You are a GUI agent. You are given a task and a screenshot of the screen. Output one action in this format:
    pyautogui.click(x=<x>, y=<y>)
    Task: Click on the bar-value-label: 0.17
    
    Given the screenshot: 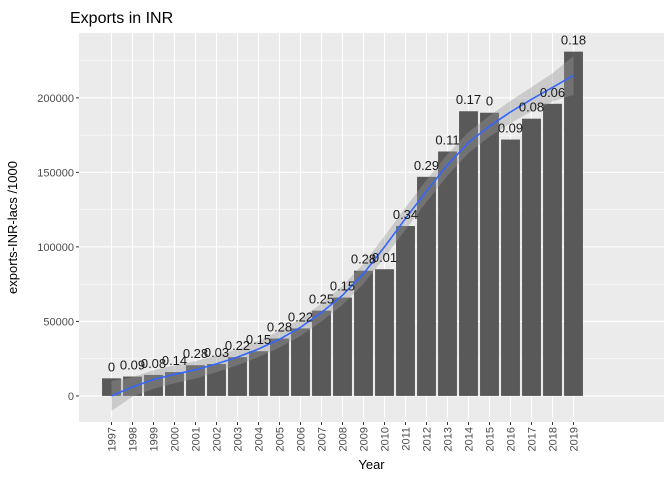 What is the action you would take?
    pyautogui.click(x=468, y=99)
    